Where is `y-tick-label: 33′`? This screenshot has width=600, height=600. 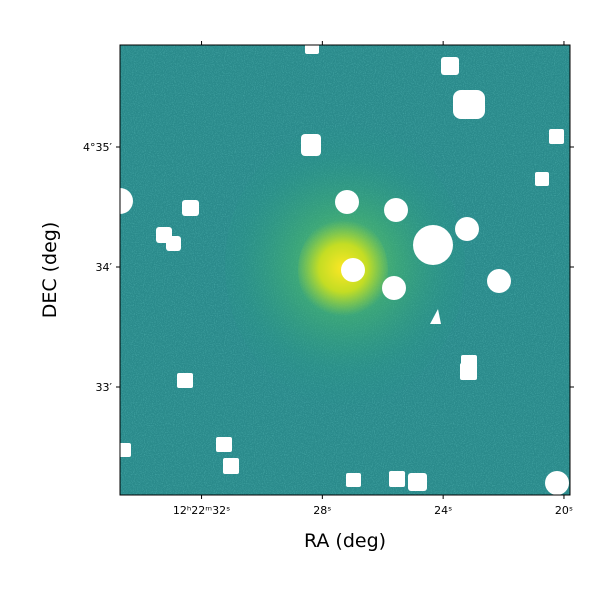
y-tick-label: 33′ is located at coordinates (104, 387).